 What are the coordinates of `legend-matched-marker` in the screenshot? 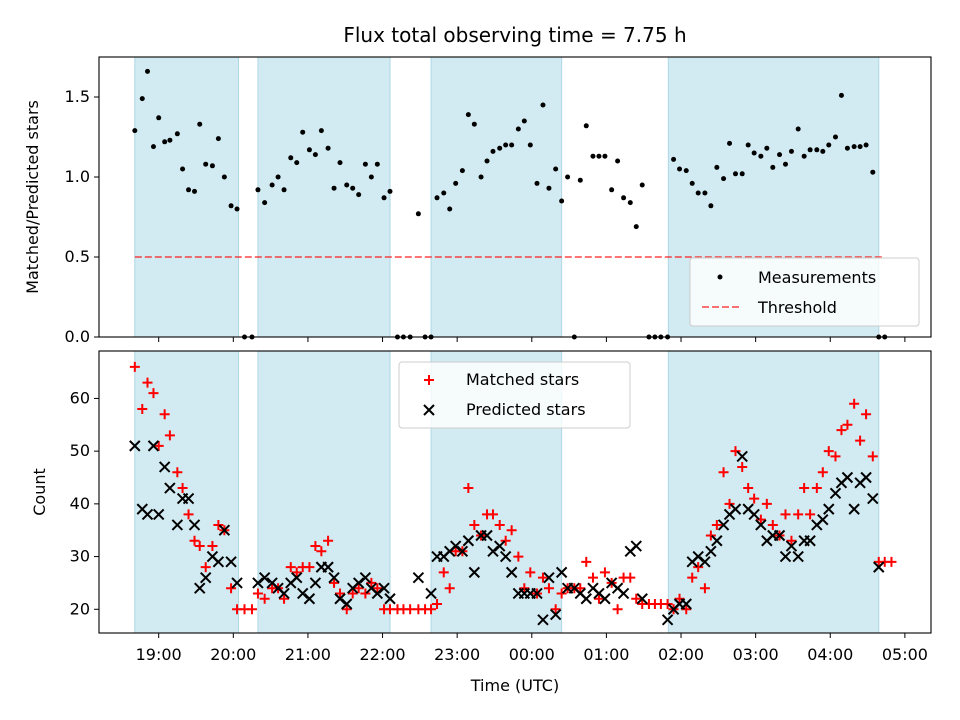 It's located at (429, 380).